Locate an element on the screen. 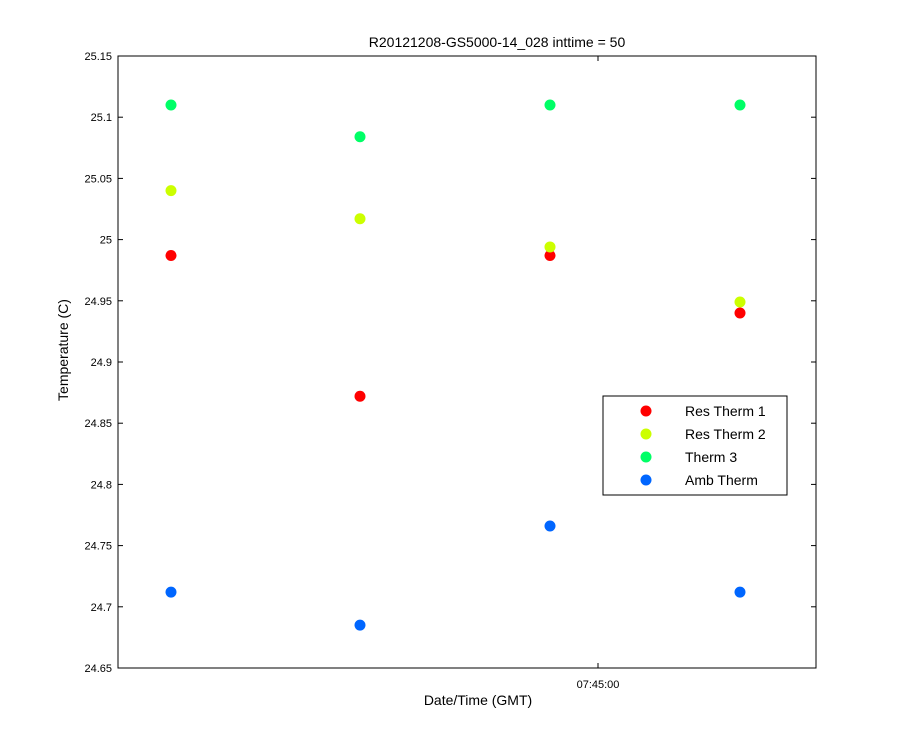 The image size is (900, 750). chart-title: R20121208-GS5000-14_028 inttime = 50 is located at coordinates (497, 42).